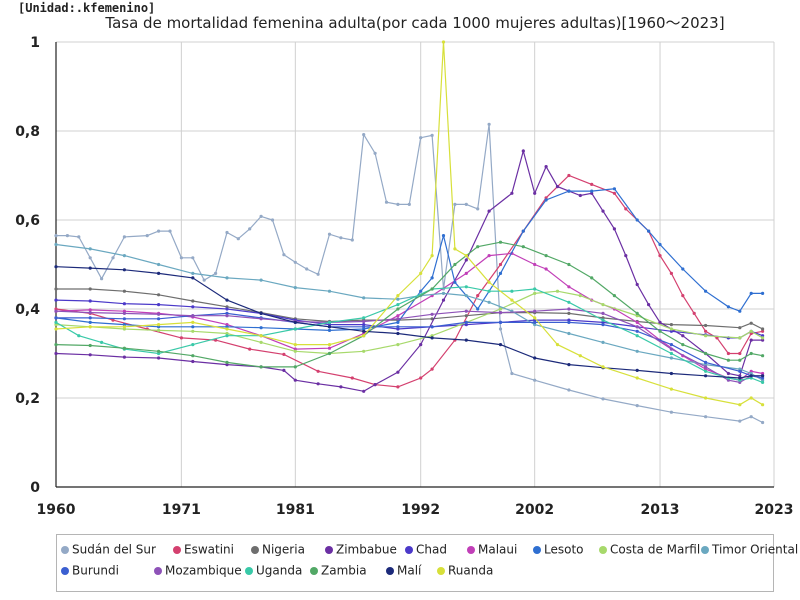 Image resolution: width=800 pixels, height=600 pixels. Describe the element at coordinates (90, 570) in the screenshot. I see `legend-item: Burundi` at that location.